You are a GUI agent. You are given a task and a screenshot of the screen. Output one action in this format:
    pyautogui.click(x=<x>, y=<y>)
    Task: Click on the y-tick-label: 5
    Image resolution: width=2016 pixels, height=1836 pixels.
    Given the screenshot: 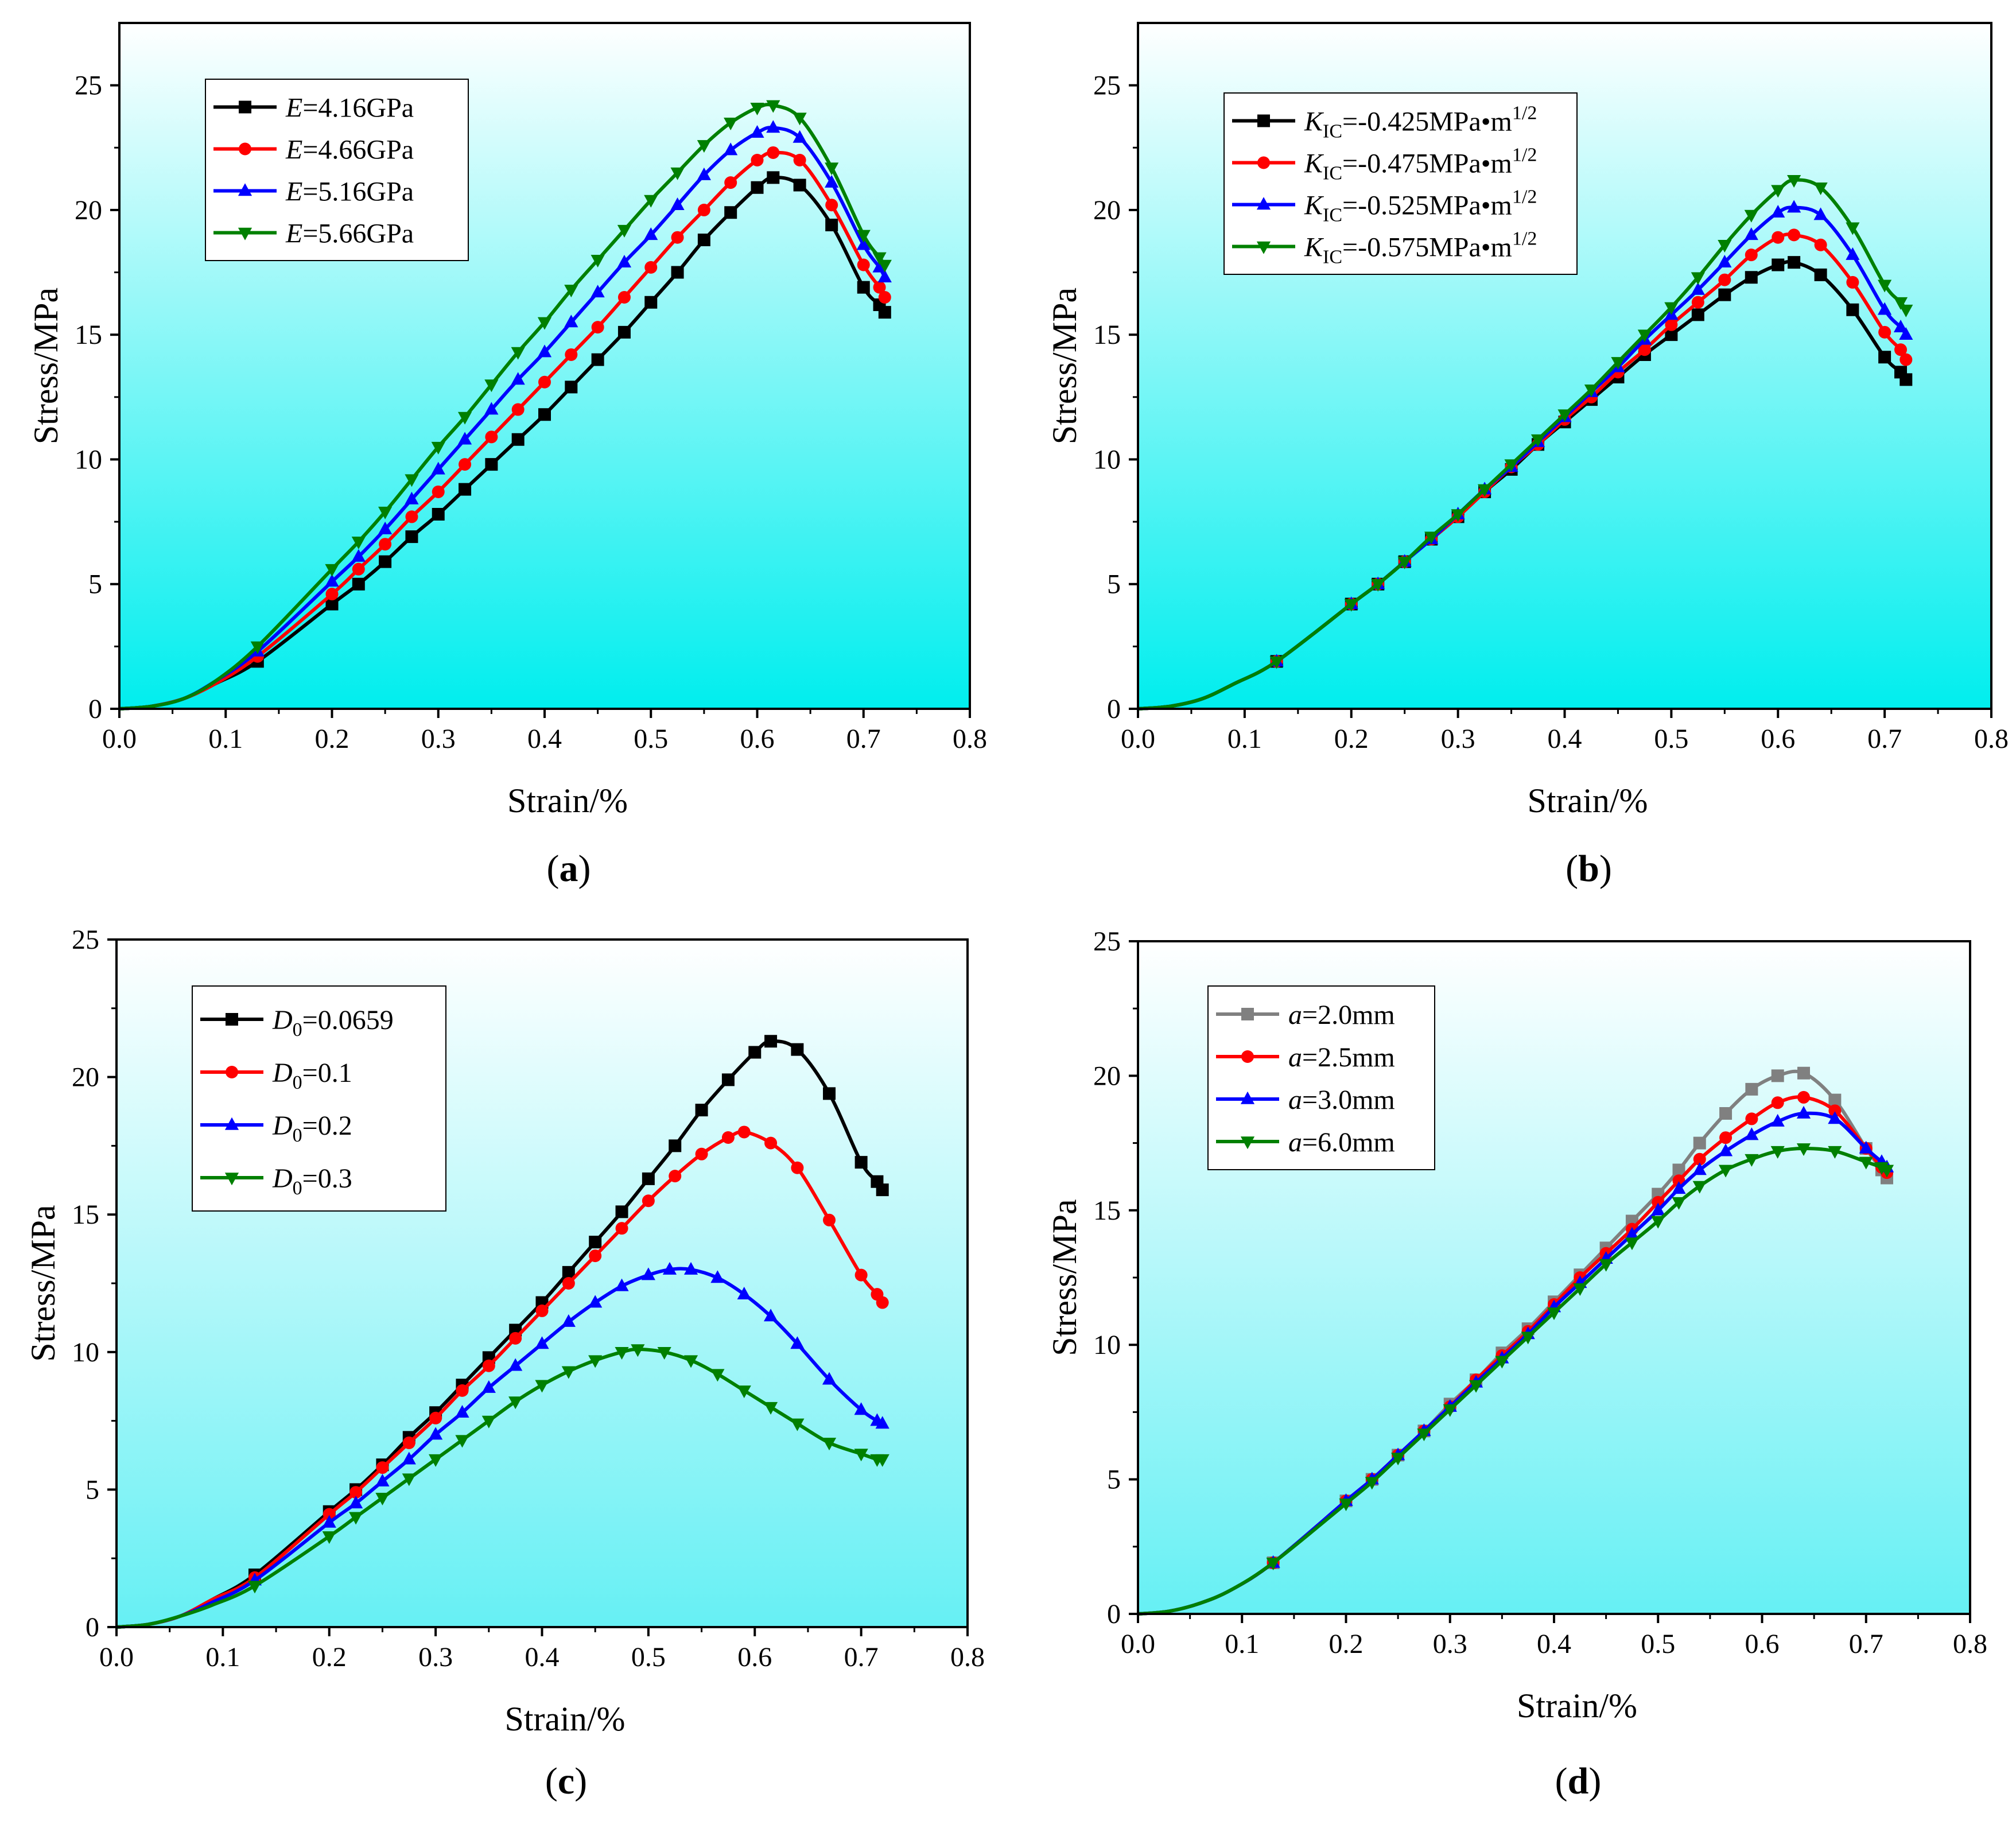 What is the action you would take?
    pyautogui.click(x=95, y=584)
    